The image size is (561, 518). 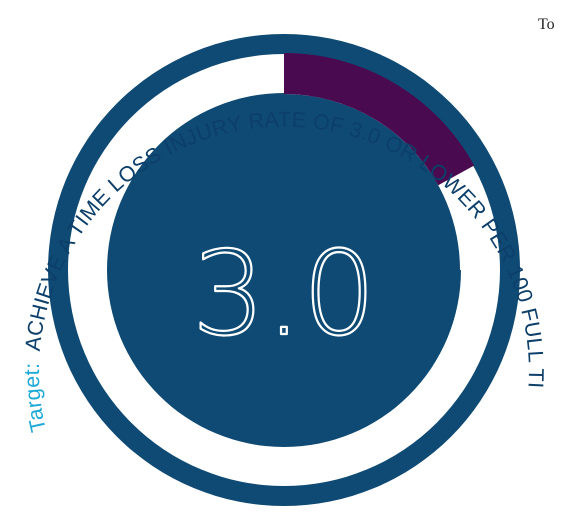 What do you see at coordinates (546, 24) in the screenshot?
I see `corner-text: To` at bounding box center [546, 24].